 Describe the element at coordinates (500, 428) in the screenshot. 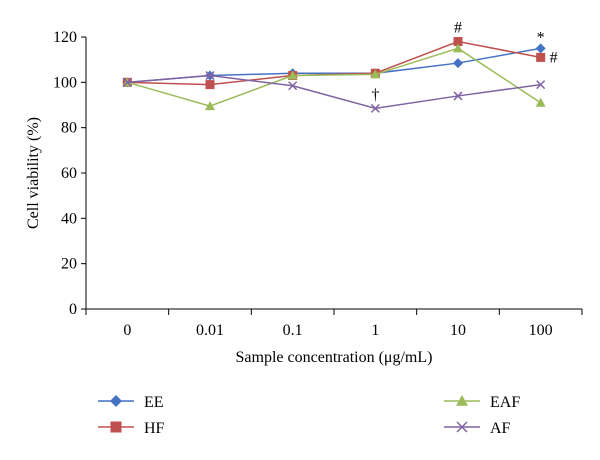

I see `legend-label: AF` at that location.